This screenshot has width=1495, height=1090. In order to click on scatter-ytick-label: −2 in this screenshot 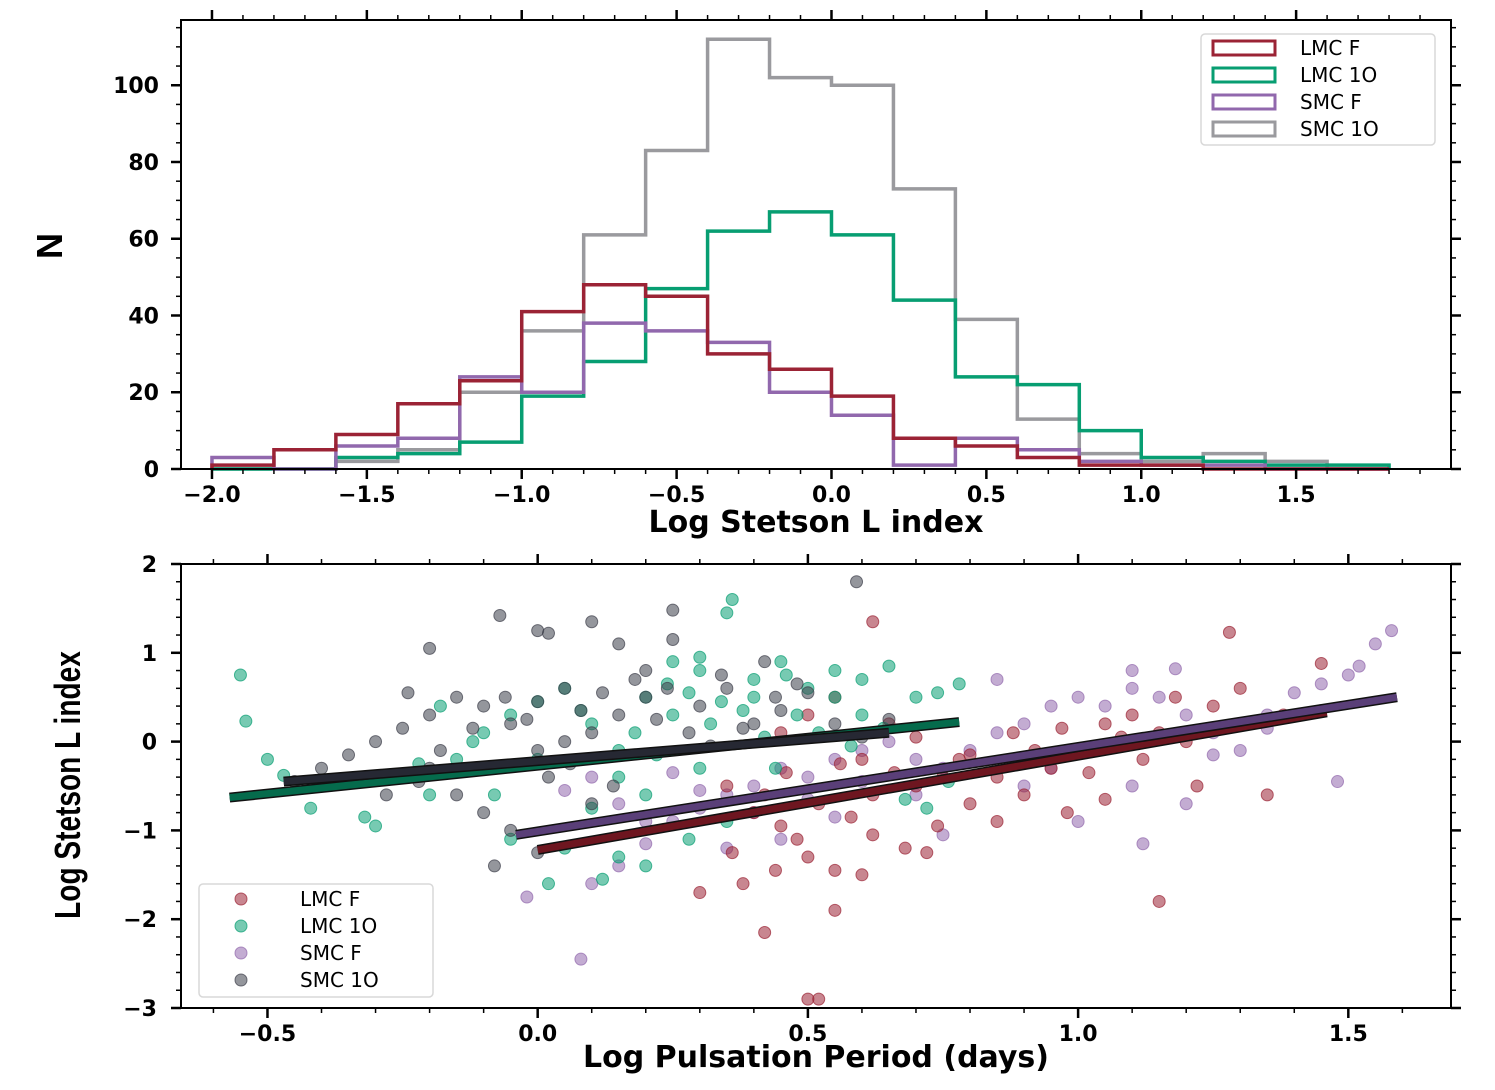, I will do `click(140, 920)`.